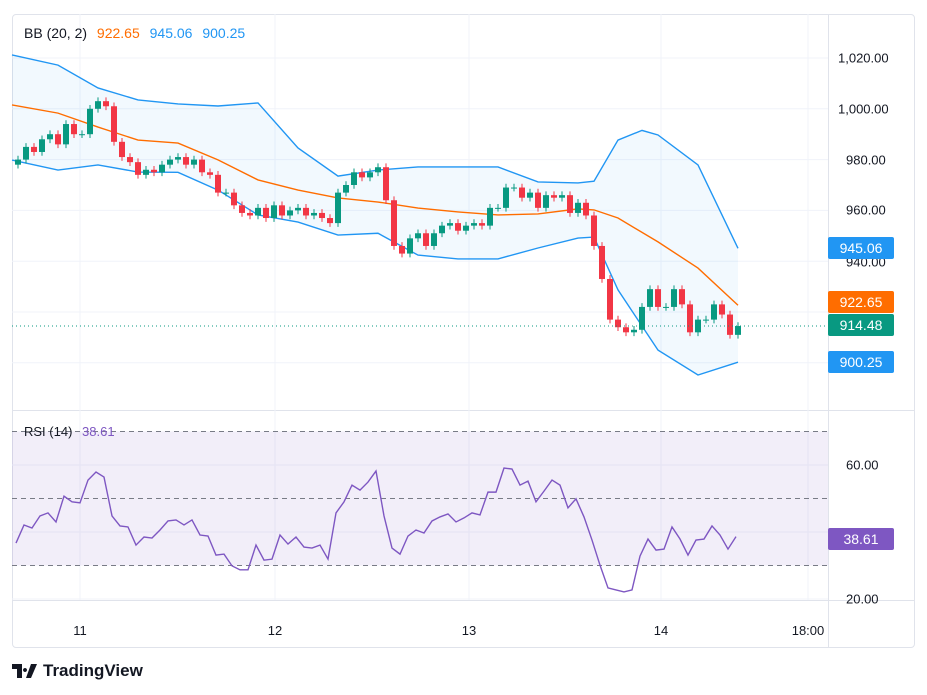  What do you see at coordinates (862, 599) in the screenshot?
I see `rsi-tick: 20.00` at bounding box center [862, 599].